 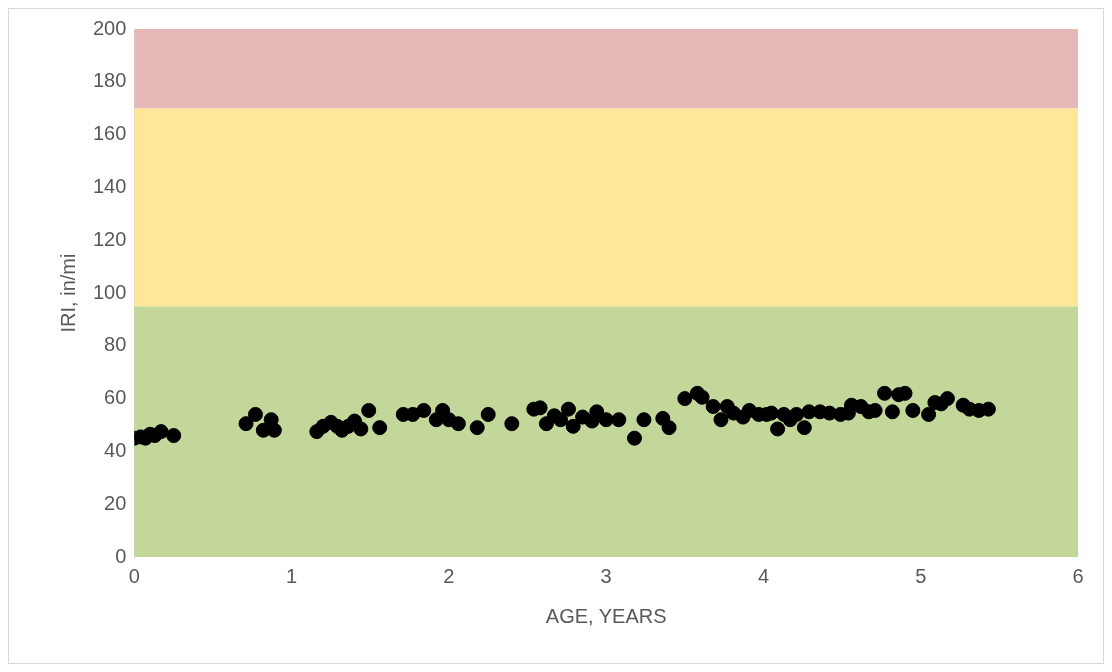 What do you see at coordinates (109, 27) in the screenshot?
I see `y-tick-label: 200` at bounding box center [109, 27].